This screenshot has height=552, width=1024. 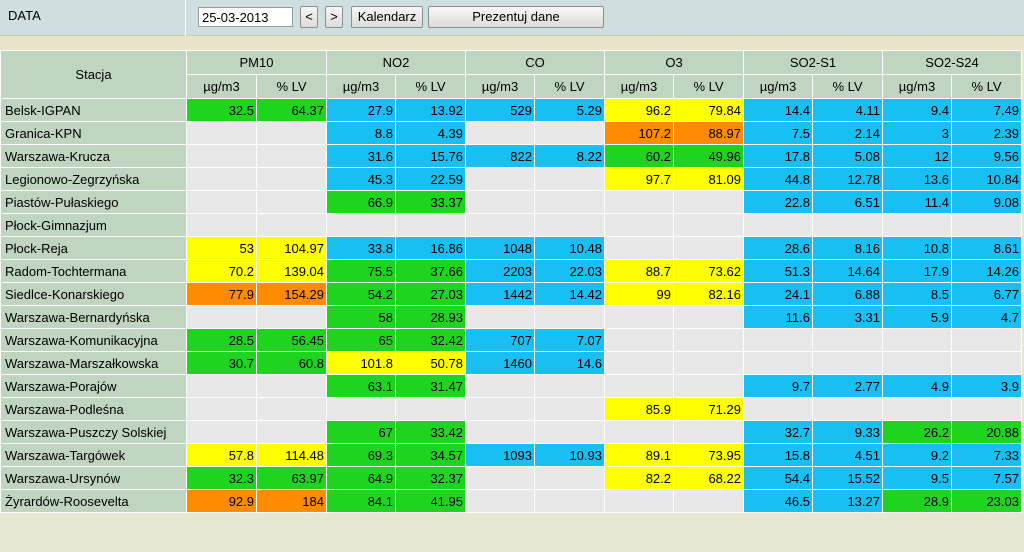 I want to click on percent-lv-cell: 41.95, so click(x=430, y=501).